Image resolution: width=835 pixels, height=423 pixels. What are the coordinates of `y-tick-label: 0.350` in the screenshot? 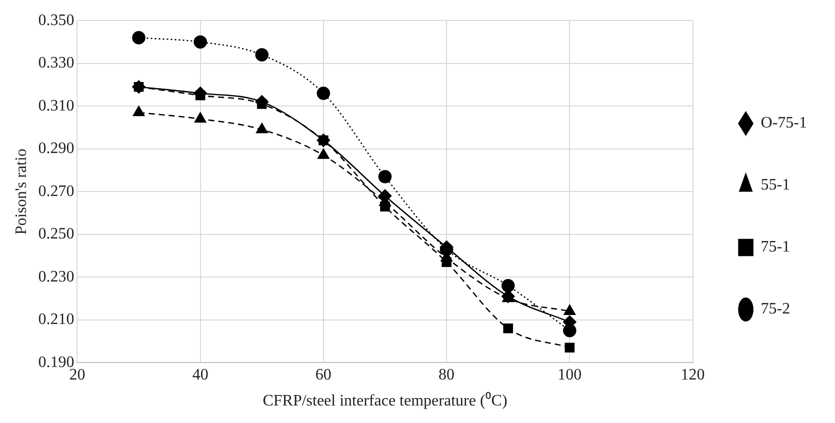 It's located at (56, 20).